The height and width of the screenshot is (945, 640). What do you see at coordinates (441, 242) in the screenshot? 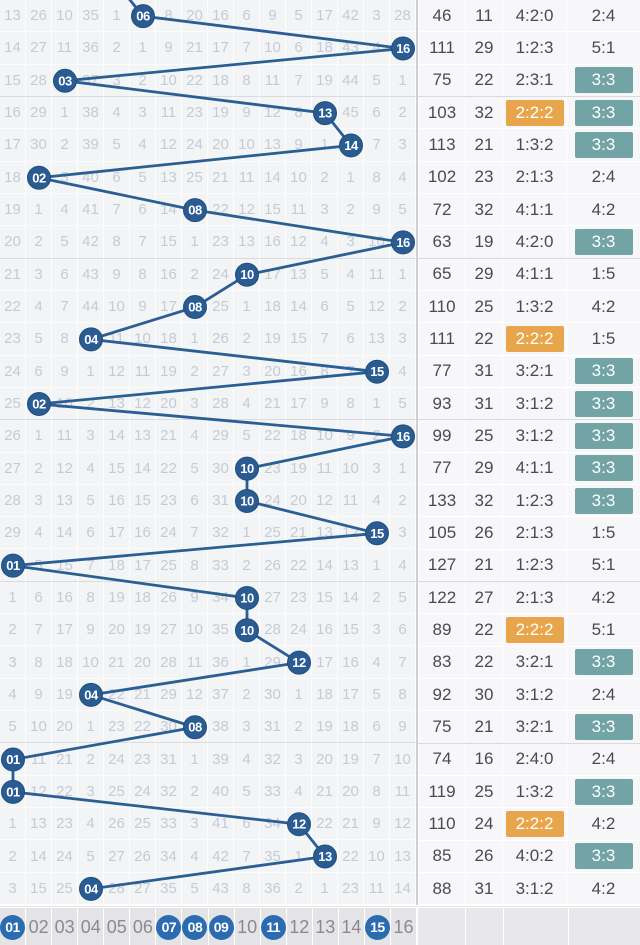
I see `sum-cell: 63` at bounding box center [441, 242].